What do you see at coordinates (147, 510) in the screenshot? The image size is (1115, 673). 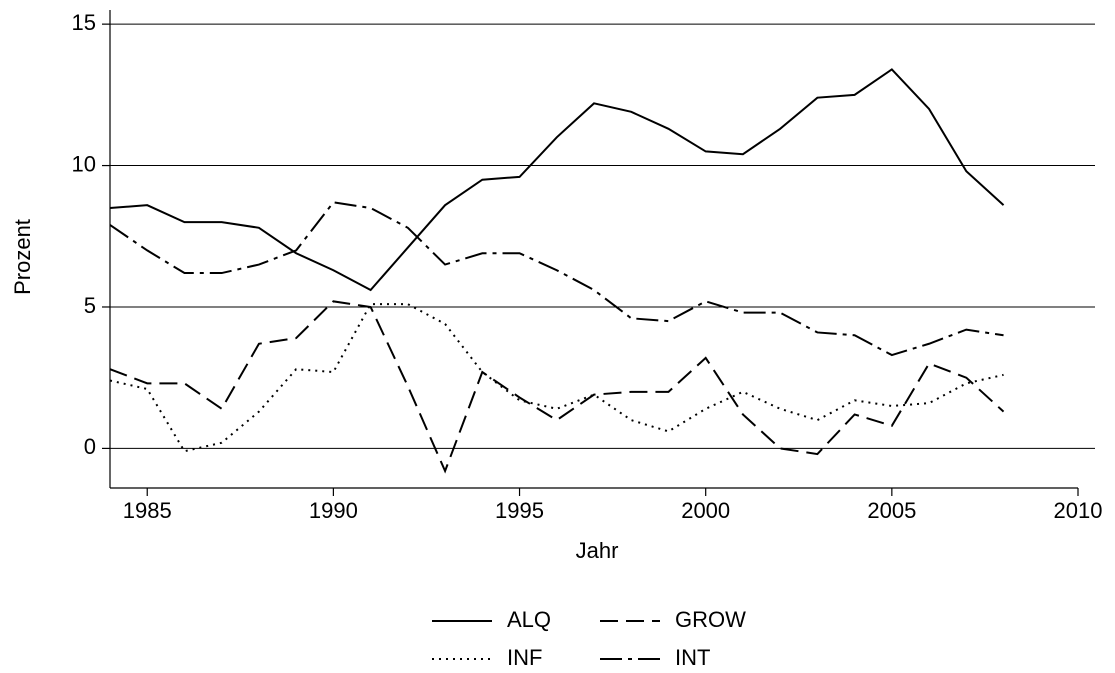 I see `x-tick-label: 1985` at bounding box center [147, 510].